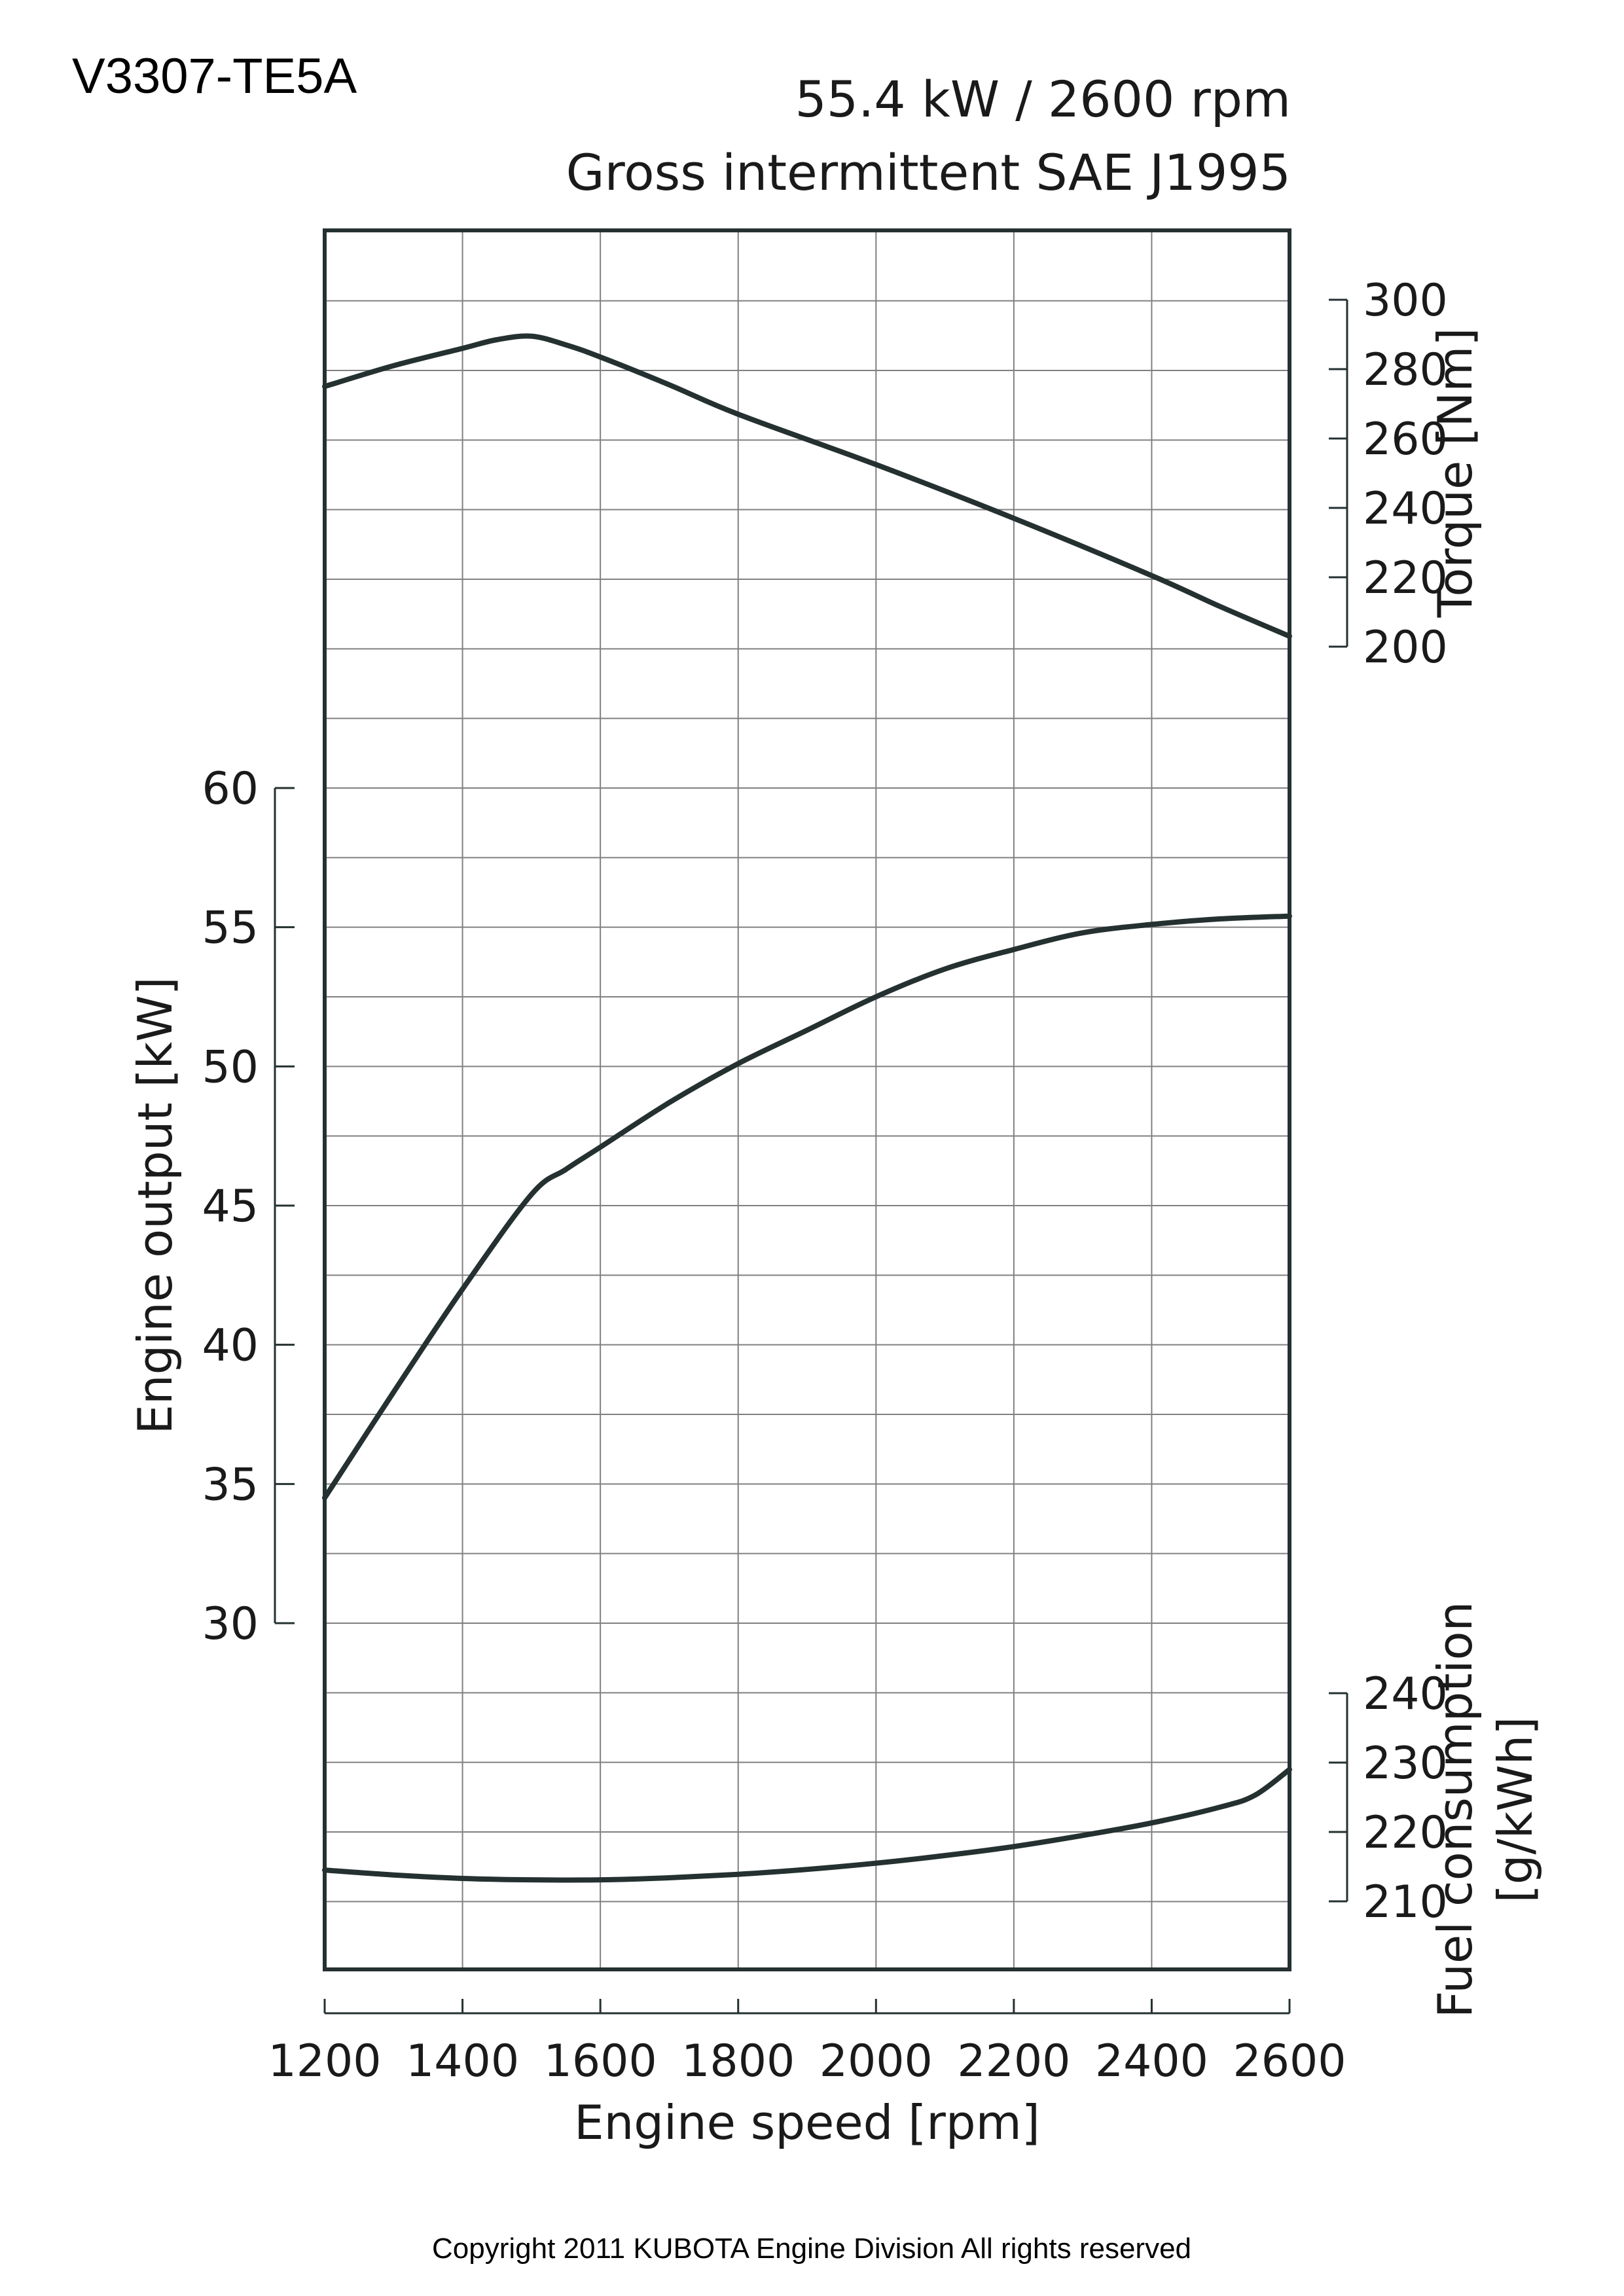 Image resolution: width=1624 pixels, height=2296 pixels. What do you see at coordinates (1405, 439) in the screenshot?
I see `torque-tick-label: 260` at bounding box center [1405, 439].